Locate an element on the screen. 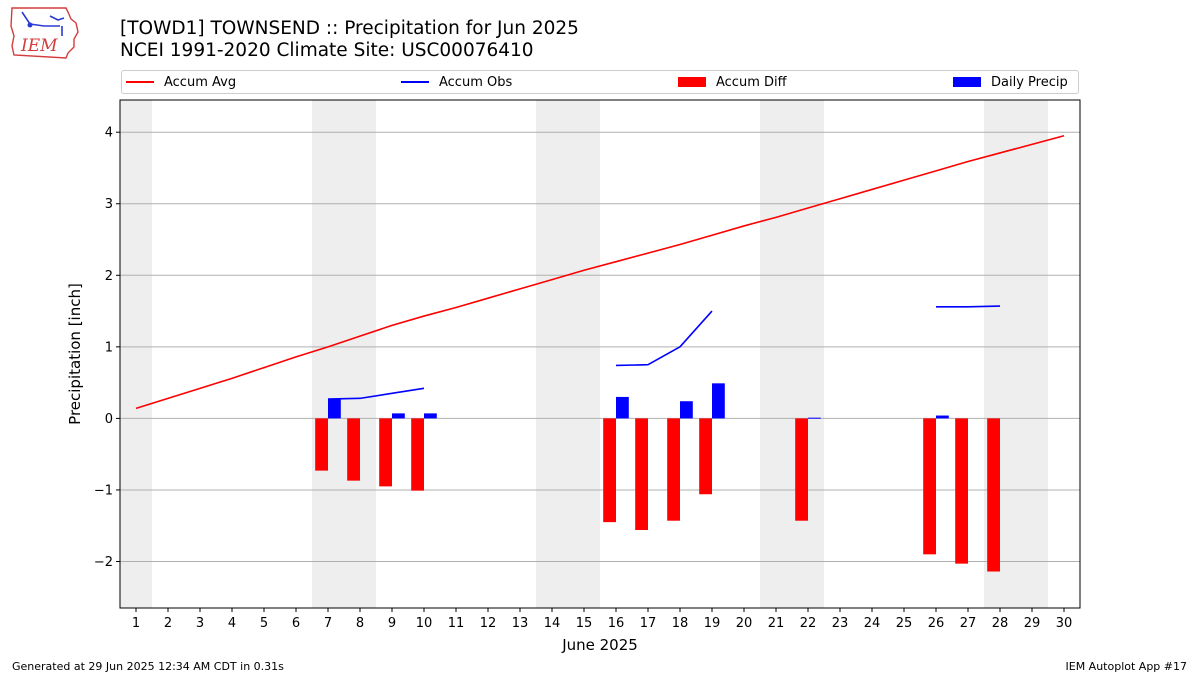  x-tick-label: 25 is located at coordinates (904, 623).